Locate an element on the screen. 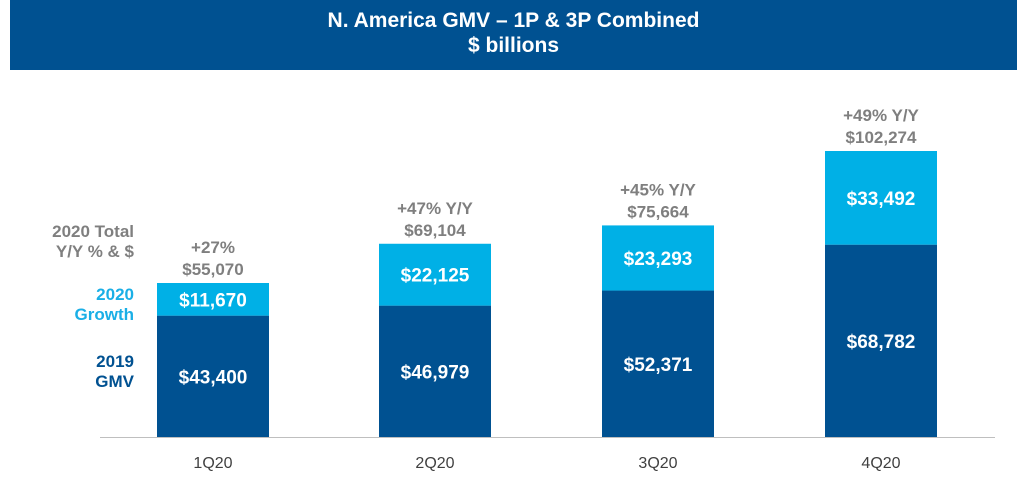 The image size is (1019, 484). bar-2019-gmv-3Q20 is located at coordinates (658, 363).